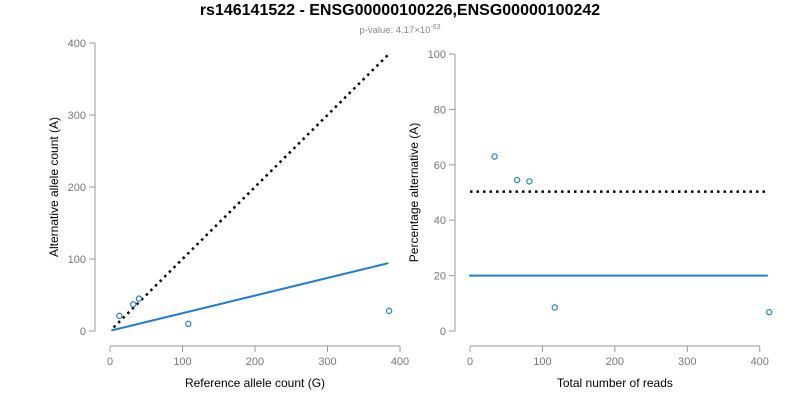 The height and width of the screenshot is (400, 800). I want to click on x-axis-label: Total number of reads, so click(615, 383).